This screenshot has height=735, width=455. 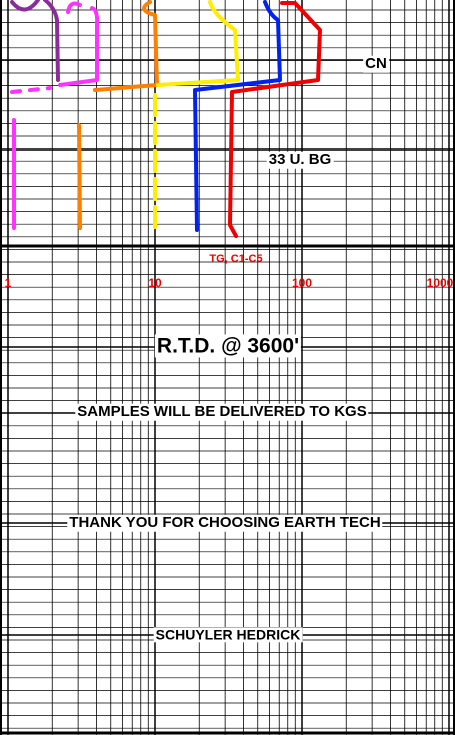 What do you see at coordinates (237, 116) in the screenshot?
I see `curve-blue` at bounding box center [237, 116].